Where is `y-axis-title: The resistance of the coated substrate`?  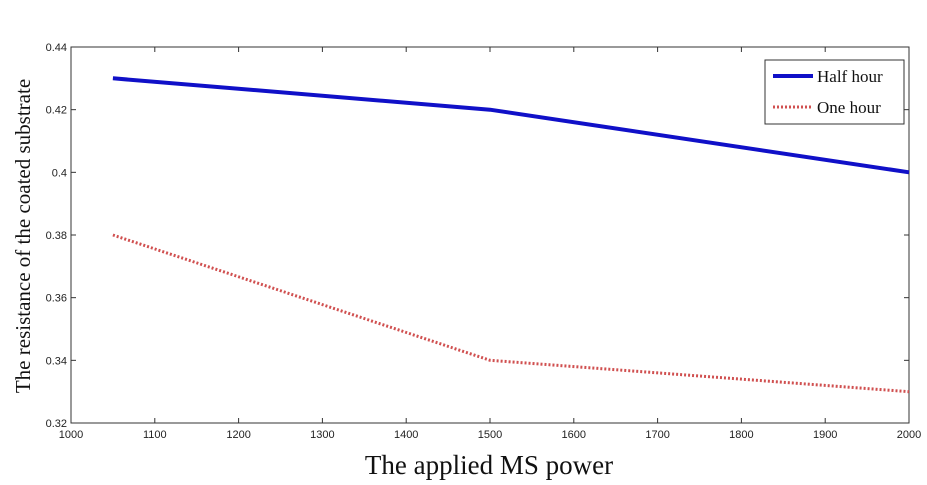
y-axis-title: The resistance of the coated substrate is located at coordinates (23, 236).